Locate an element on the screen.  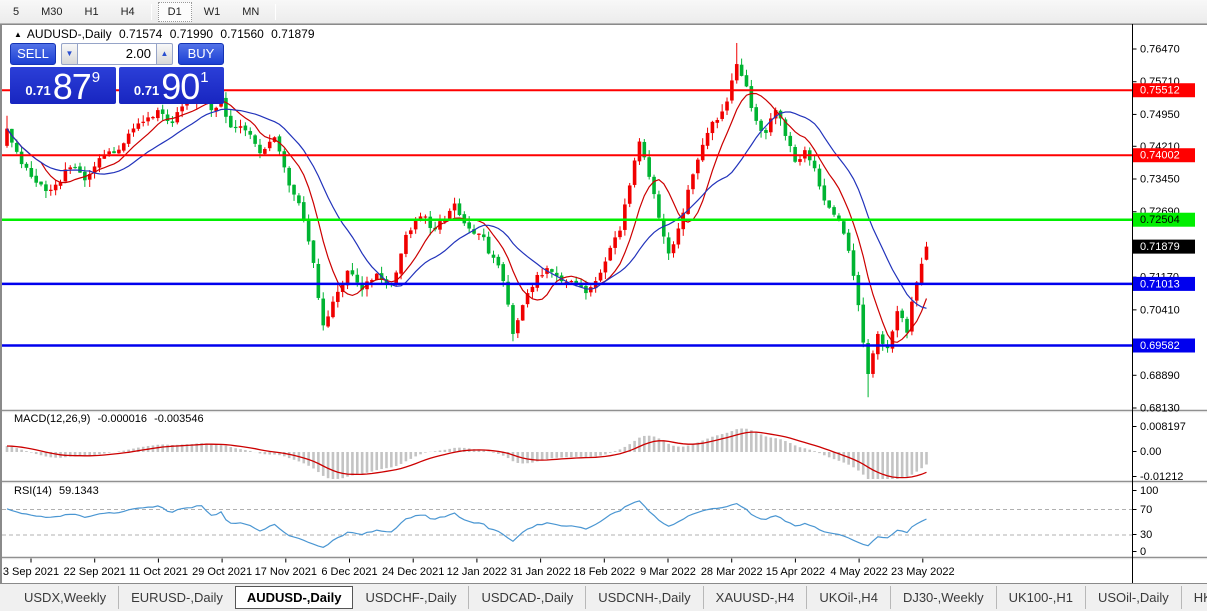
svg-text: 0.74002 is located at coordinates (1160, 156).